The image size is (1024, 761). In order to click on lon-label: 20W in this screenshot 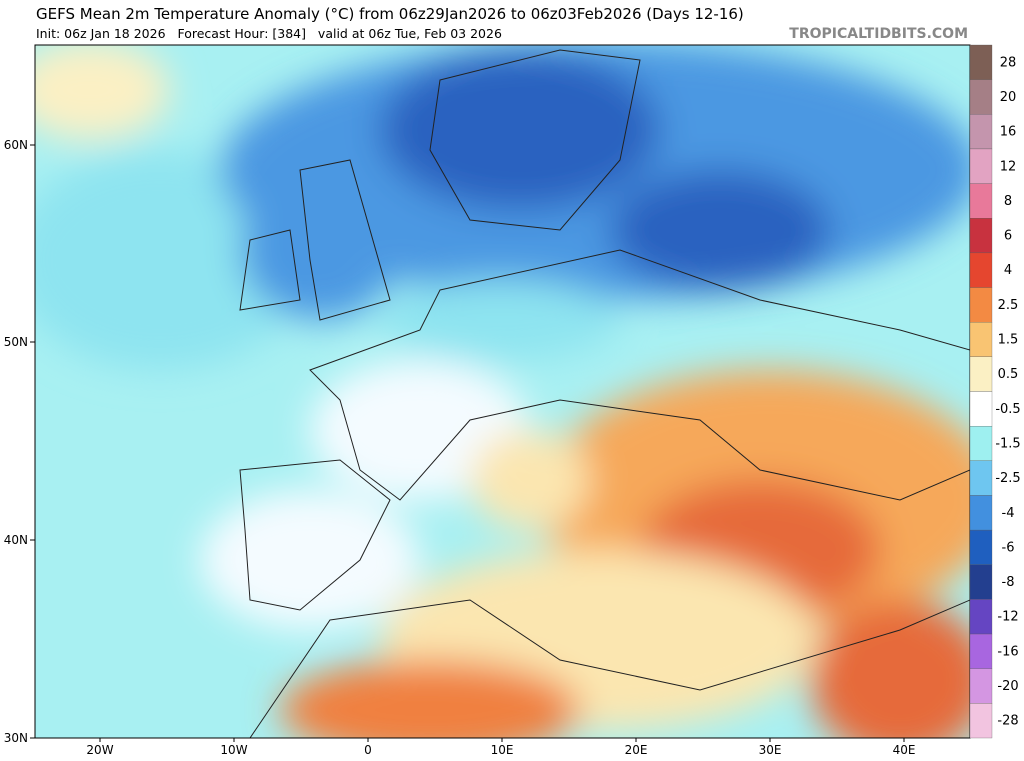, I will do `click(99, 750)`.